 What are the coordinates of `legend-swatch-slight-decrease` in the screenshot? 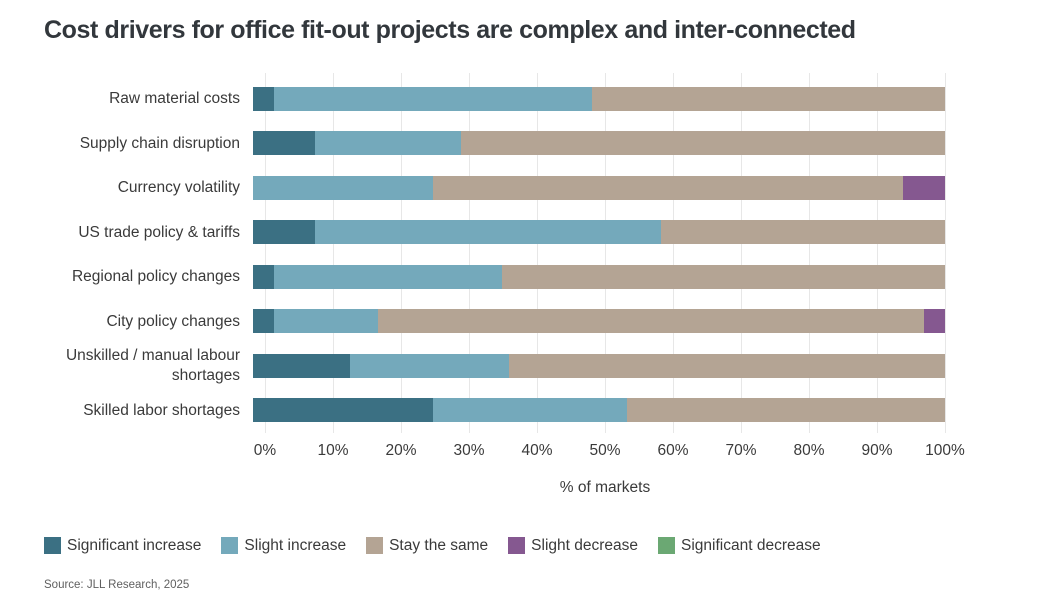 It's located at (517, 545).